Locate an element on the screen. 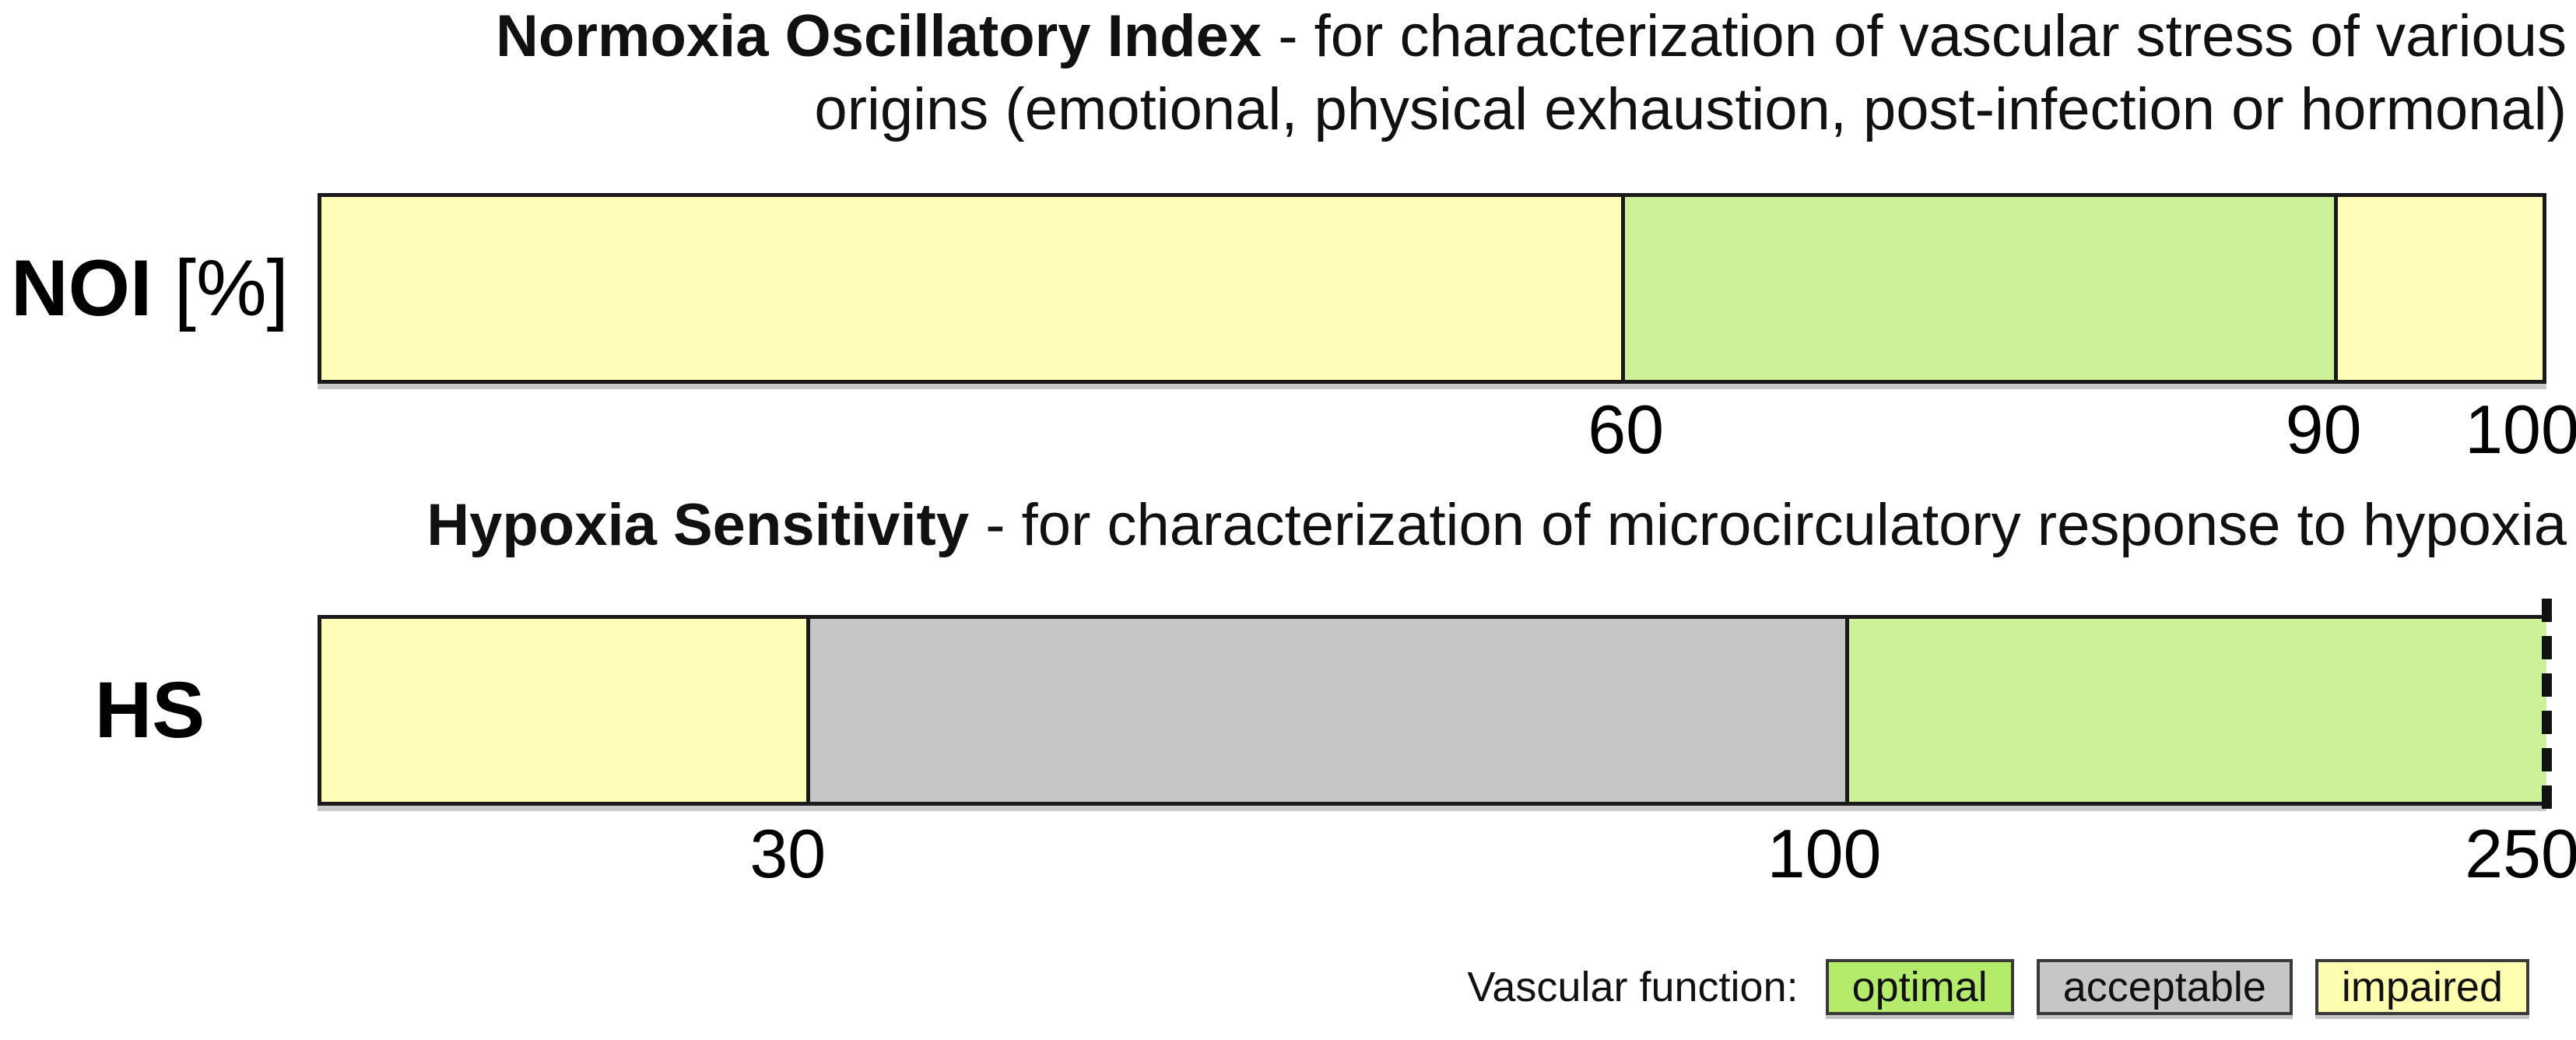  noi-axis-ticks: 60 90 100 is located at coordinates (1447, 434).